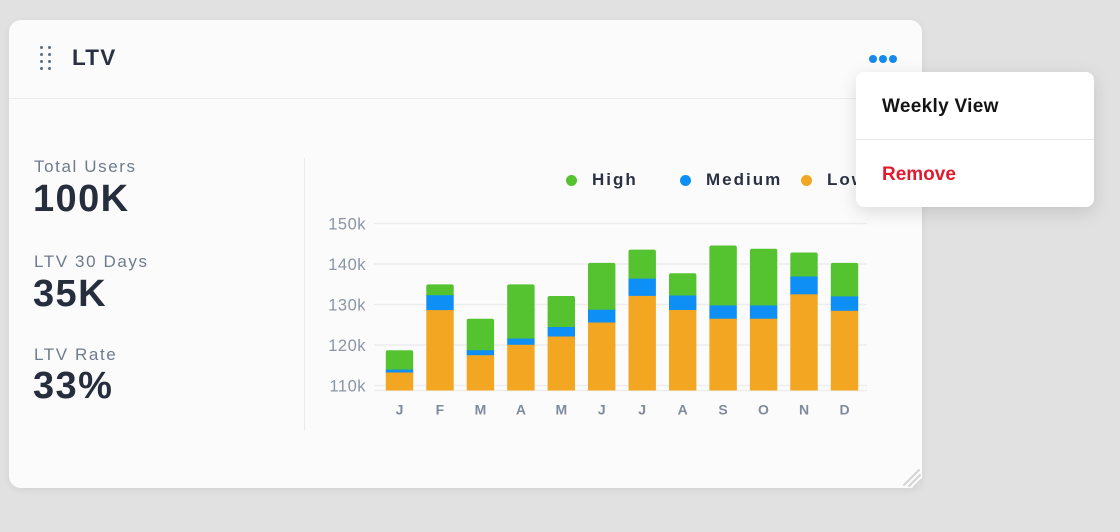 The image size is (1120, 532). I want to click on svg-text: 120k, so click(347, 346).